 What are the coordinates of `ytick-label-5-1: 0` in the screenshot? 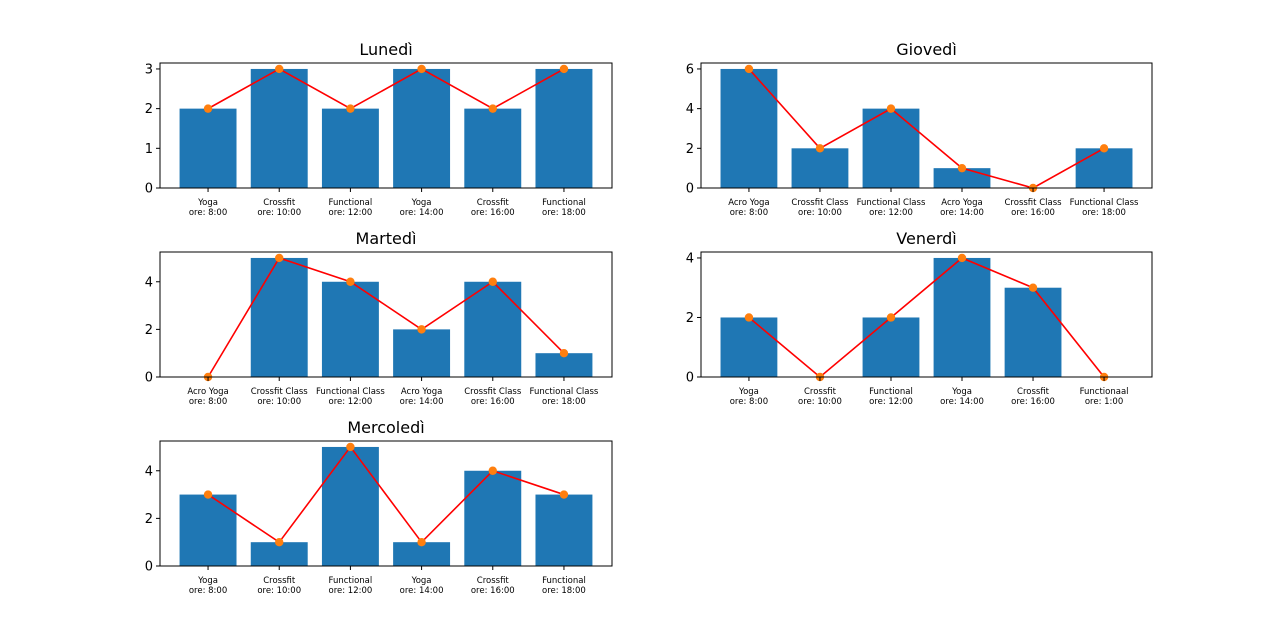 It's located at (149, 567).